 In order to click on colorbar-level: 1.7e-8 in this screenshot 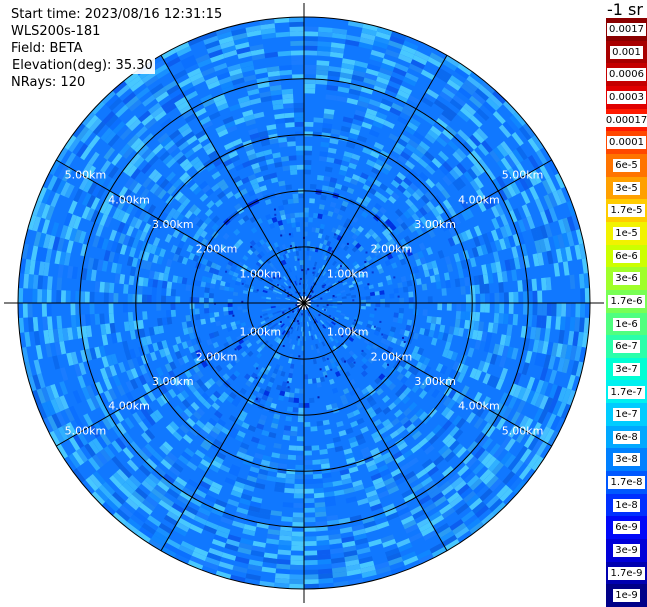, I will do `click(626, 483)`.